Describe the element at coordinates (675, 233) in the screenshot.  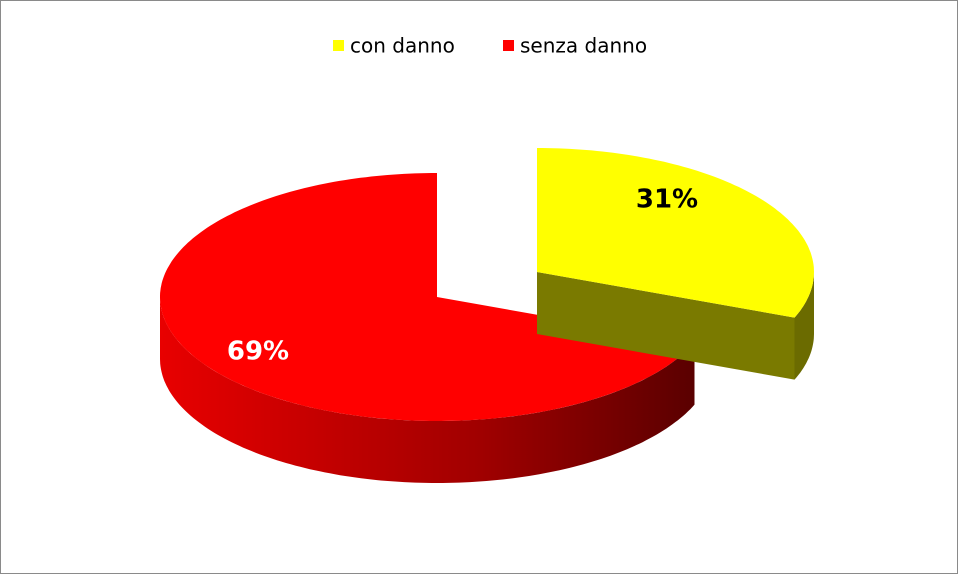
I see `slice` at that location.